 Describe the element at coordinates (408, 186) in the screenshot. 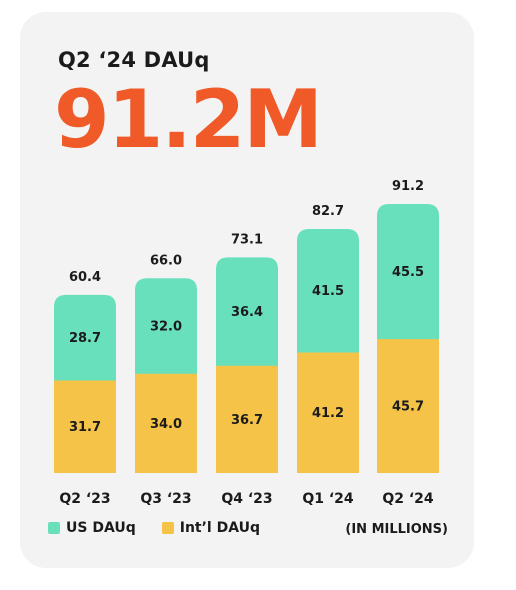

I see `data-label-total-4: 91.2` at that location.